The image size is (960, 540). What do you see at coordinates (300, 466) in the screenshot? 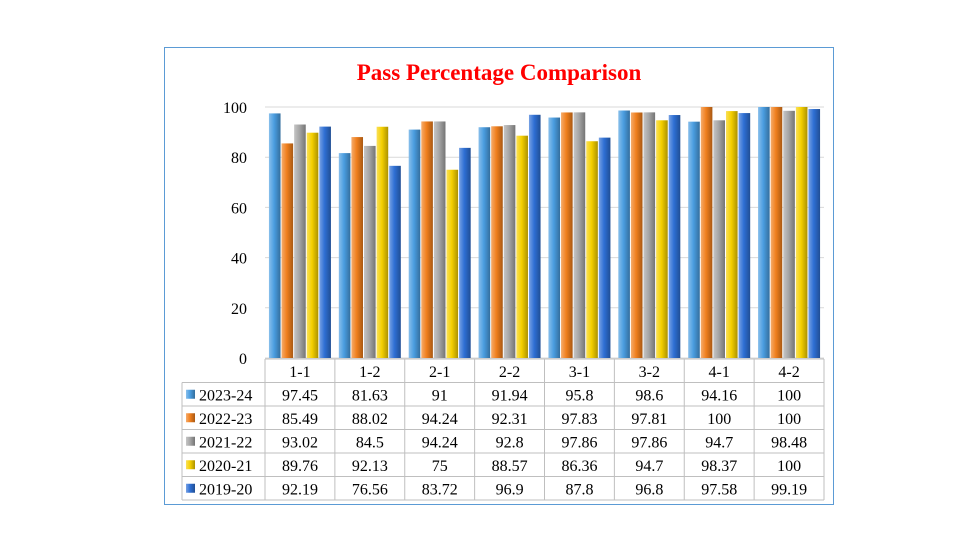
I see `table-cell: 89.76` at bounding box center [300, 466].